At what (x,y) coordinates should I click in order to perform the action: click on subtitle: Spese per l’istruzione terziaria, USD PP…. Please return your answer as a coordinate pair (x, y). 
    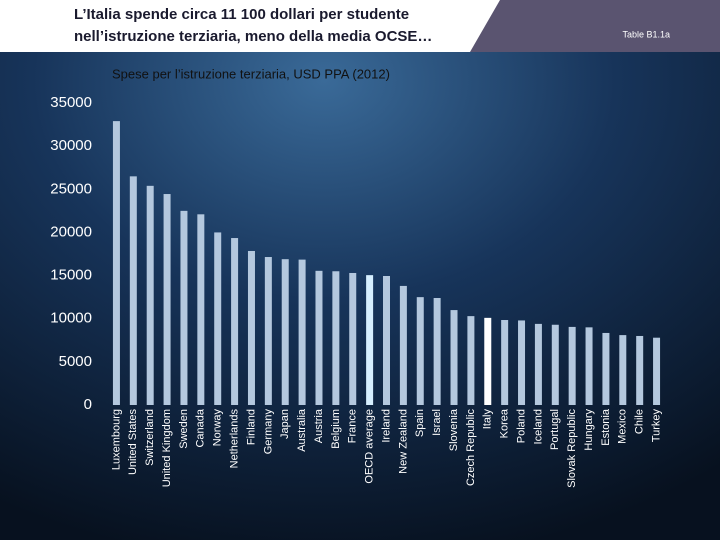
    Looking at the image, I should click on (251, 73).